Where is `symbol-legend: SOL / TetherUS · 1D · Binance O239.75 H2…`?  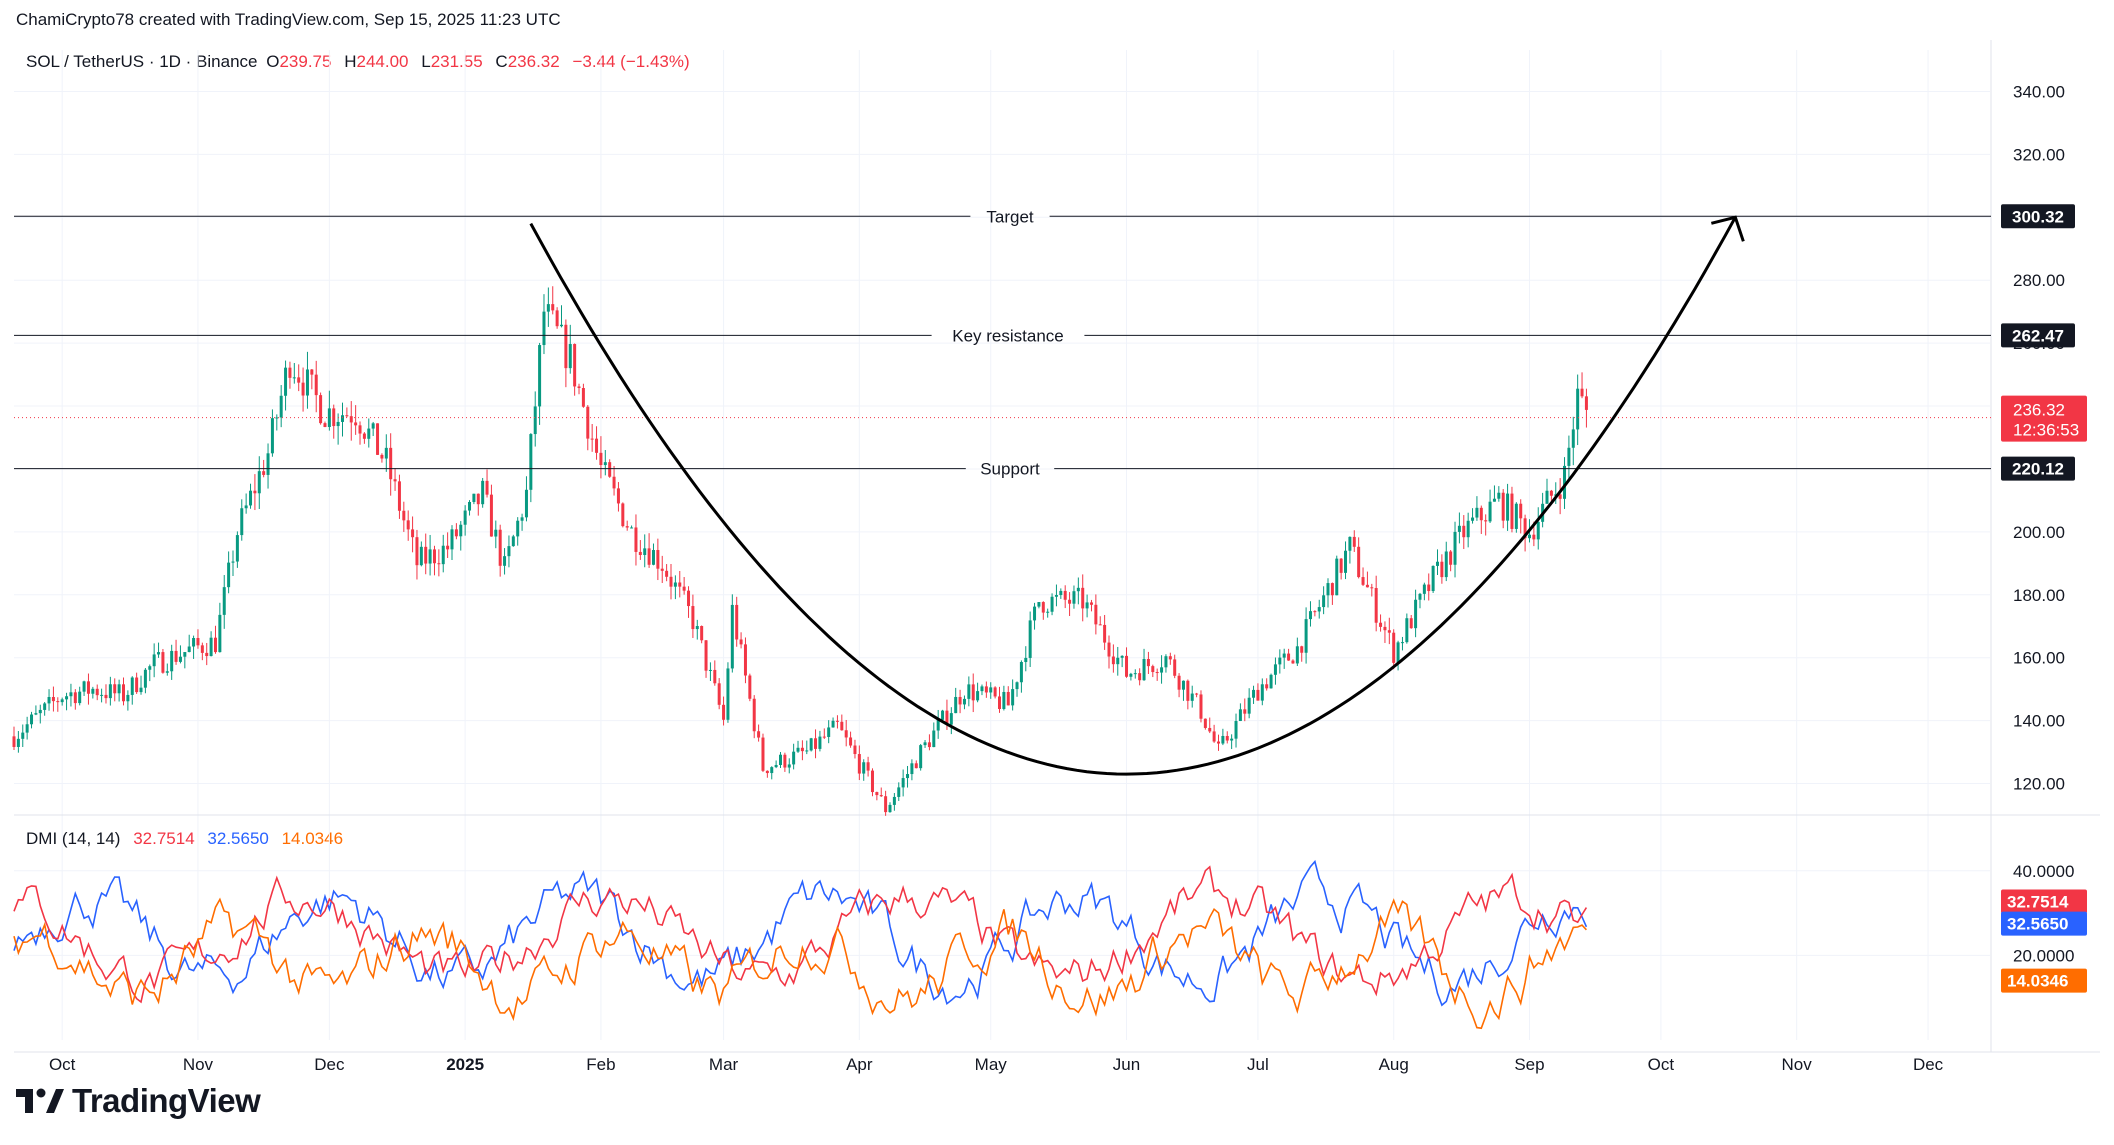
symbol-legend: SOL / TetherUS · 1D · Binance O239.75 H2… is located at coordinates (362, 62).